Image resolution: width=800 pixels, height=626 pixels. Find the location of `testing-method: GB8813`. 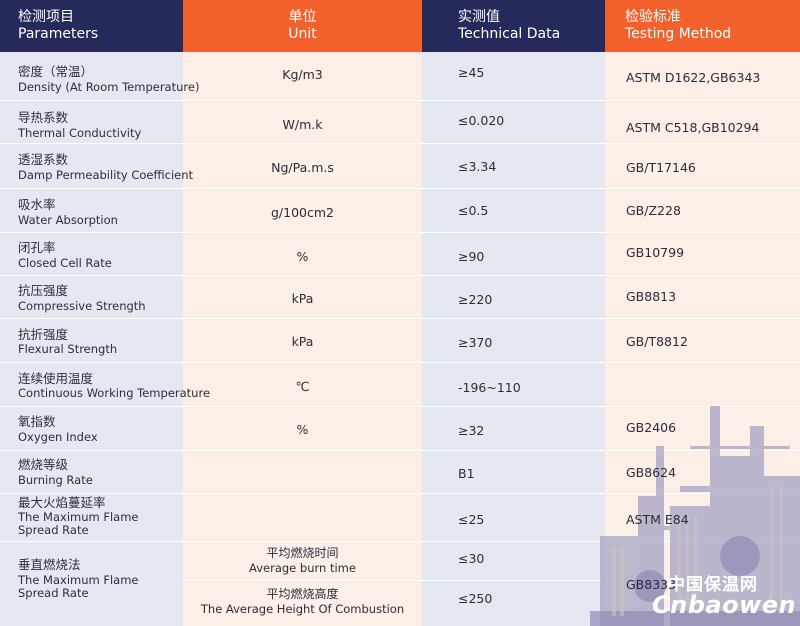

testing-method: GB8813 is located at coordinates (651, 296).